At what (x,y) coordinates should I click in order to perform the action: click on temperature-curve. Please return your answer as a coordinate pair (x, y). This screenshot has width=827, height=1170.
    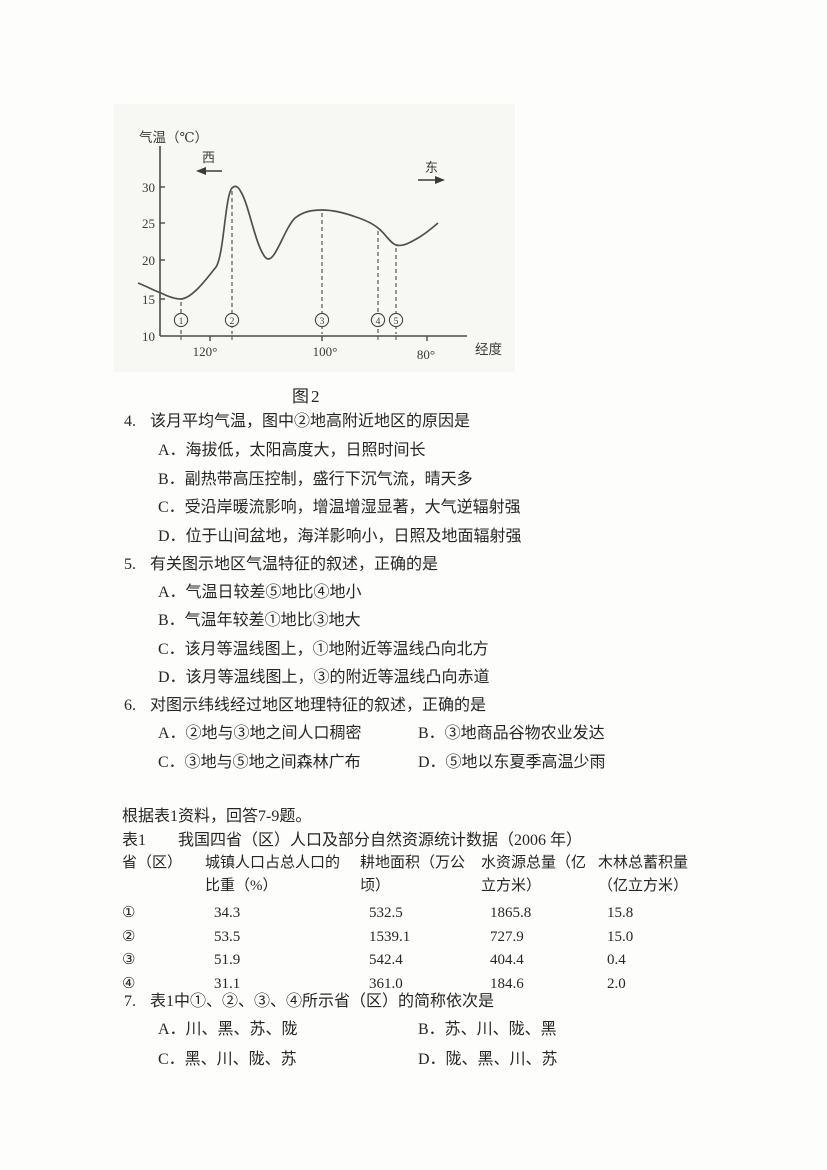
    Looking at the image, I should click on (288, 242).